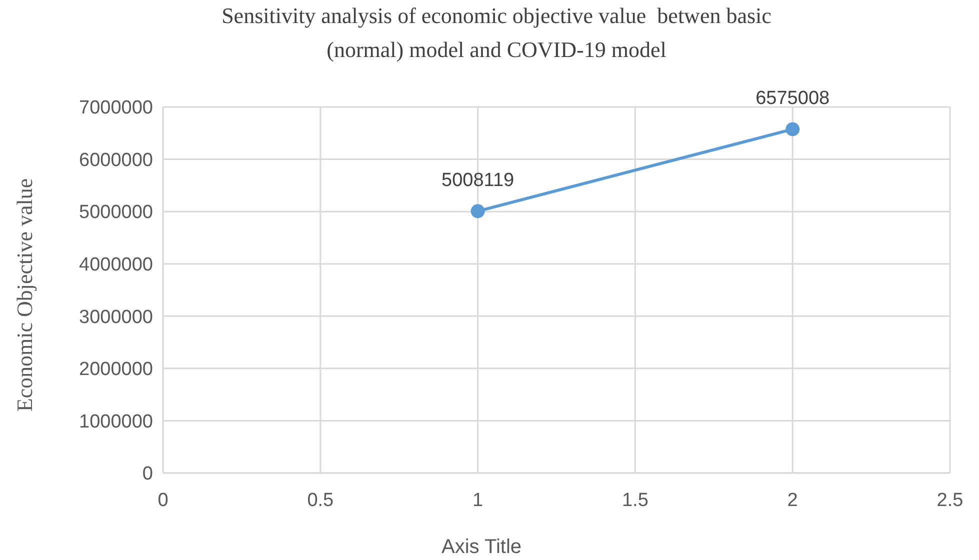  What do you see at coordinates (116, 421) in the screenshot?
I see `y-tick-label: 1000000` at bounding box center [116, 421].